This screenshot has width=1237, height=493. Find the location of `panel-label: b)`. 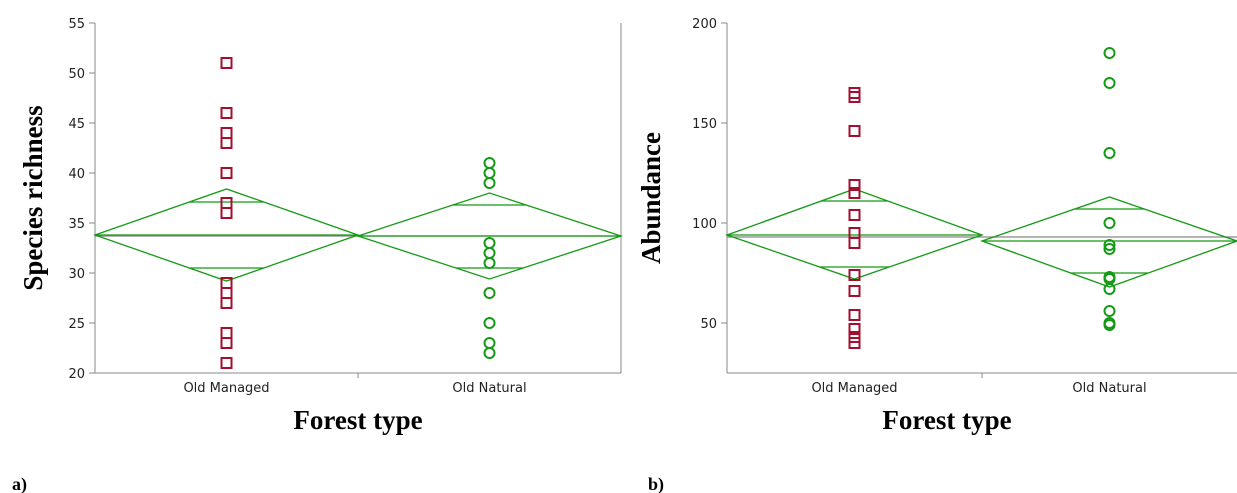

panel-label: b) is located at coordinates (656, 483).